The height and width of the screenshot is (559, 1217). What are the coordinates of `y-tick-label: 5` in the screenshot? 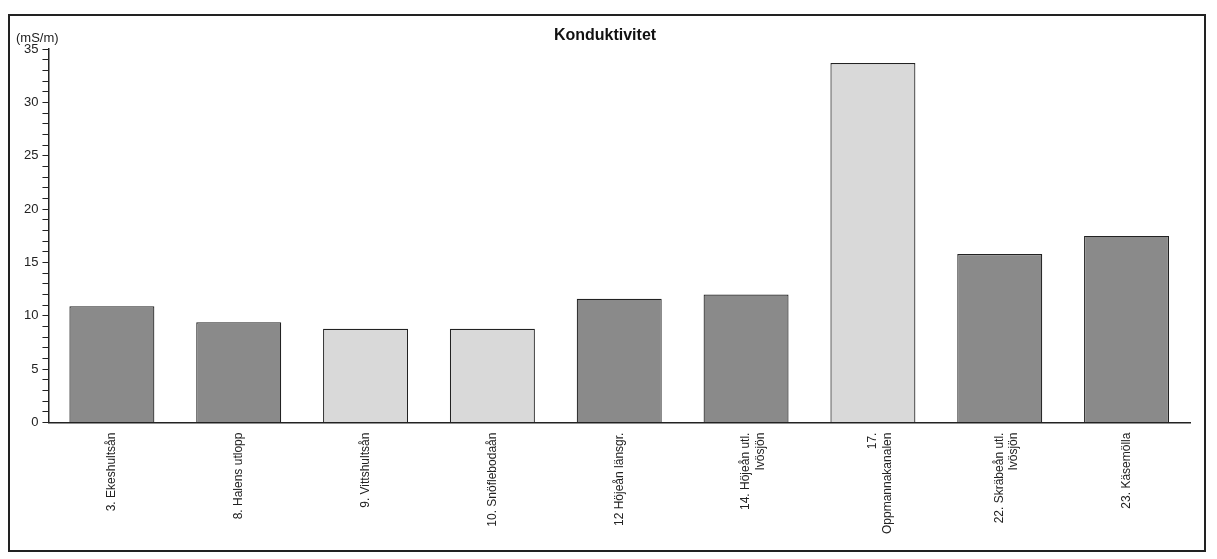 It's located at (35, 368).